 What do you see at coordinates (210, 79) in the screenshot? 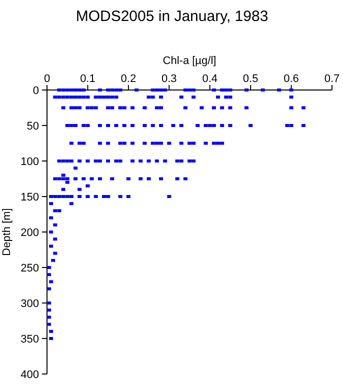
I see `x-tick-label: 0.4` at bounding box center [210, 79].